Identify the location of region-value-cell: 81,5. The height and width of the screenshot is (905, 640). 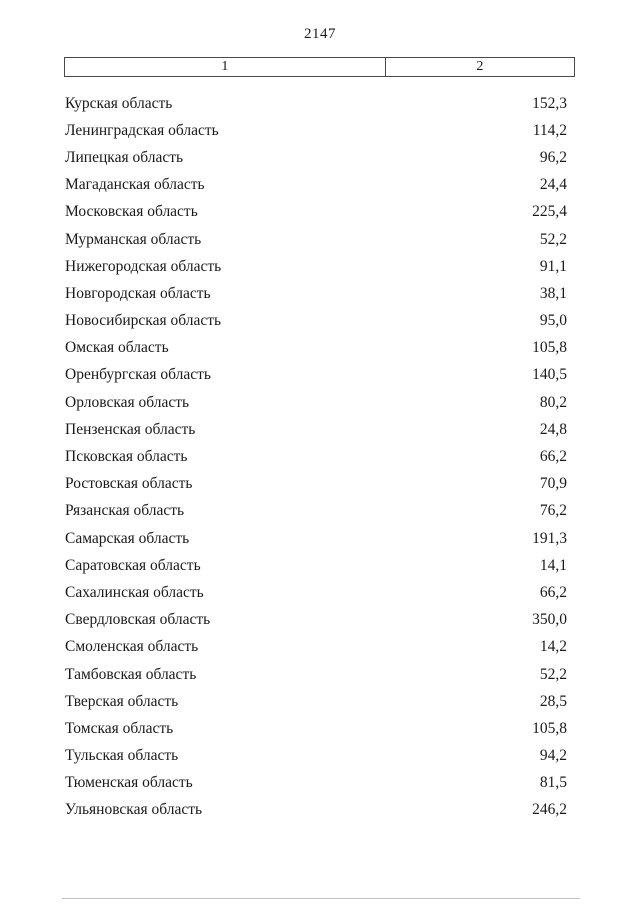
(553, 783).